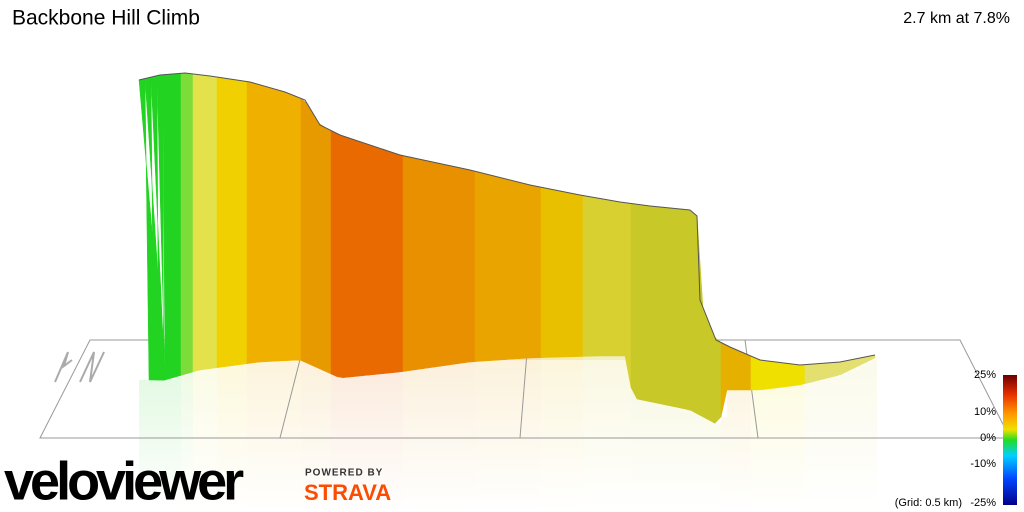 Image resolution: width=1024 pixels, height=512 pixels. I want to click on scale-label: -25%, so click(983, 503).